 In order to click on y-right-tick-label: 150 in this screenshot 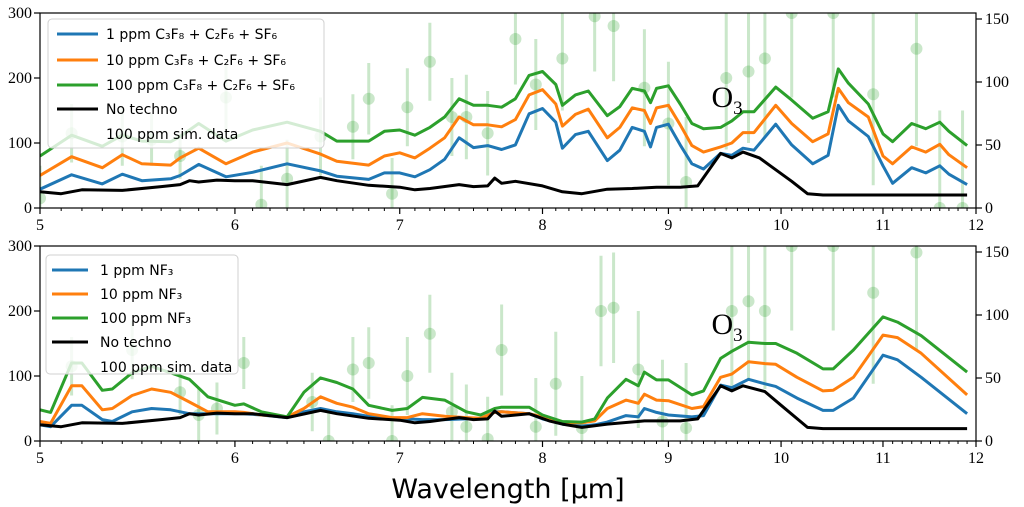, I will do `click(997, 19)`.